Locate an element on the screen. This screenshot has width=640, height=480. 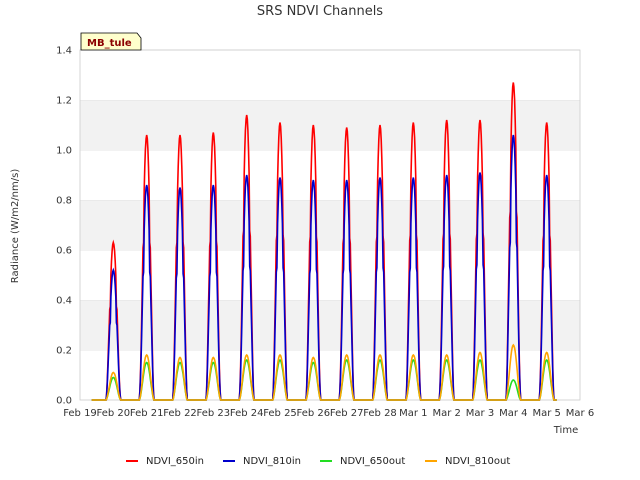
y-tick-label: 0.2 is located at coordinates (64, 351).